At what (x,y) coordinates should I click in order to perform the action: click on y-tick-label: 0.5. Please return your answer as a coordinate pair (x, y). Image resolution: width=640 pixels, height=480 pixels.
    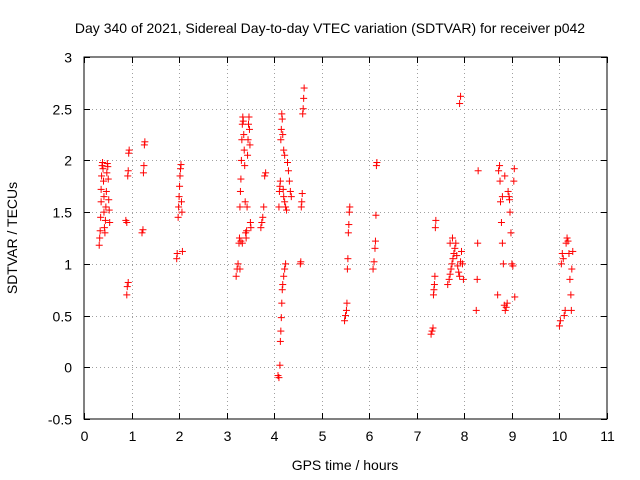
    Looking at the image, I should click on (63, 317).